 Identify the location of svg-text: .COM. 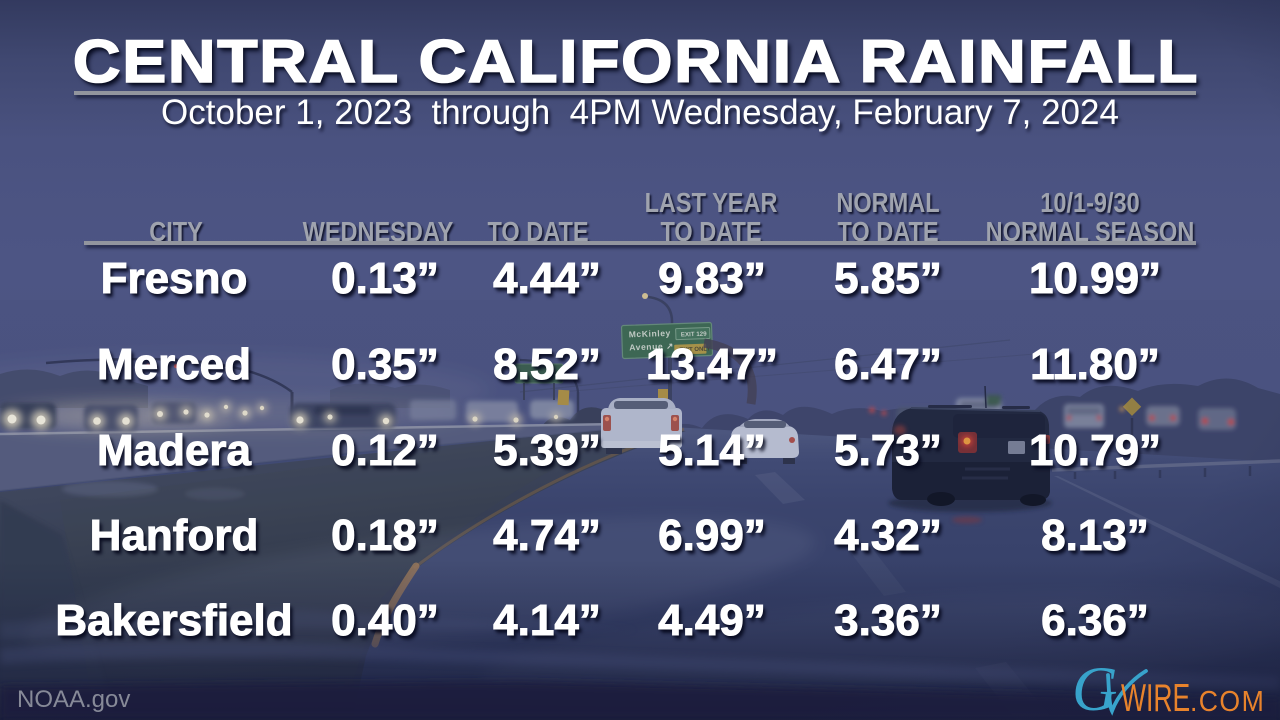
(1227, 701).